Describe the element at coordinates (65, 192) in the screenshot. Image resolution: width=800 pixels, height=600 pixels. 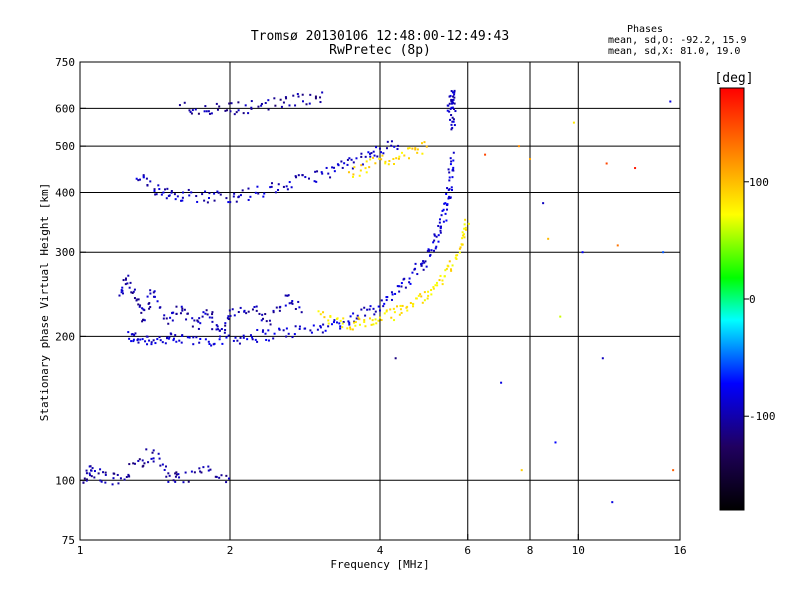
I see `y-tick-label: 400` at that location.